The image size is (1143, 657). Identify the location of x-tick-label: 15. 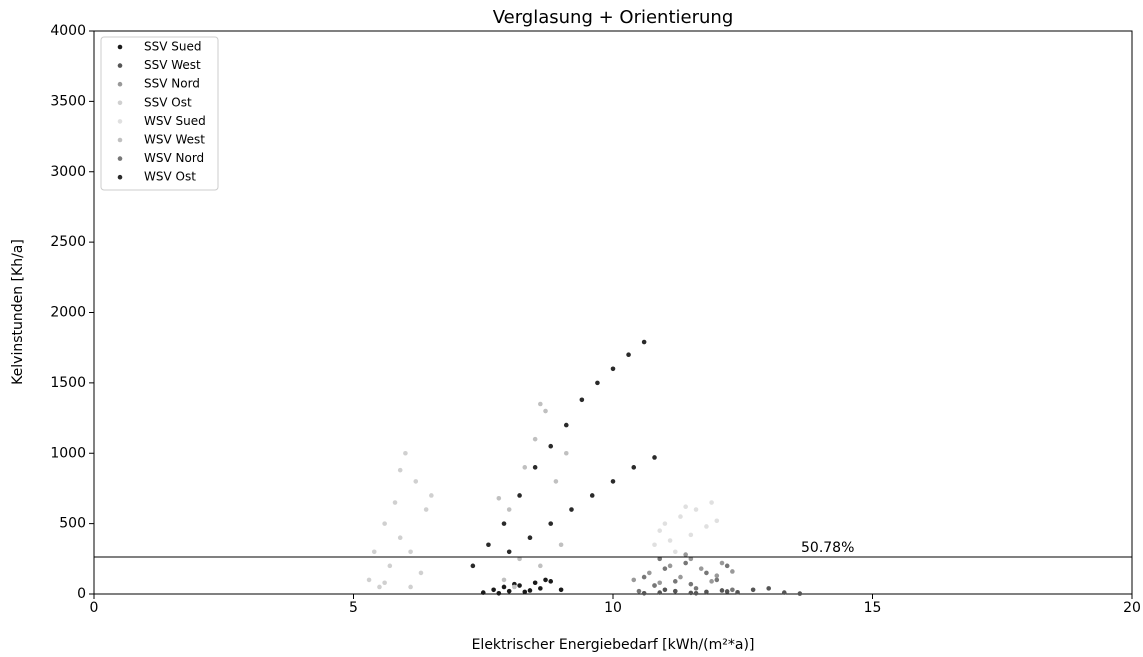
(873, 608).